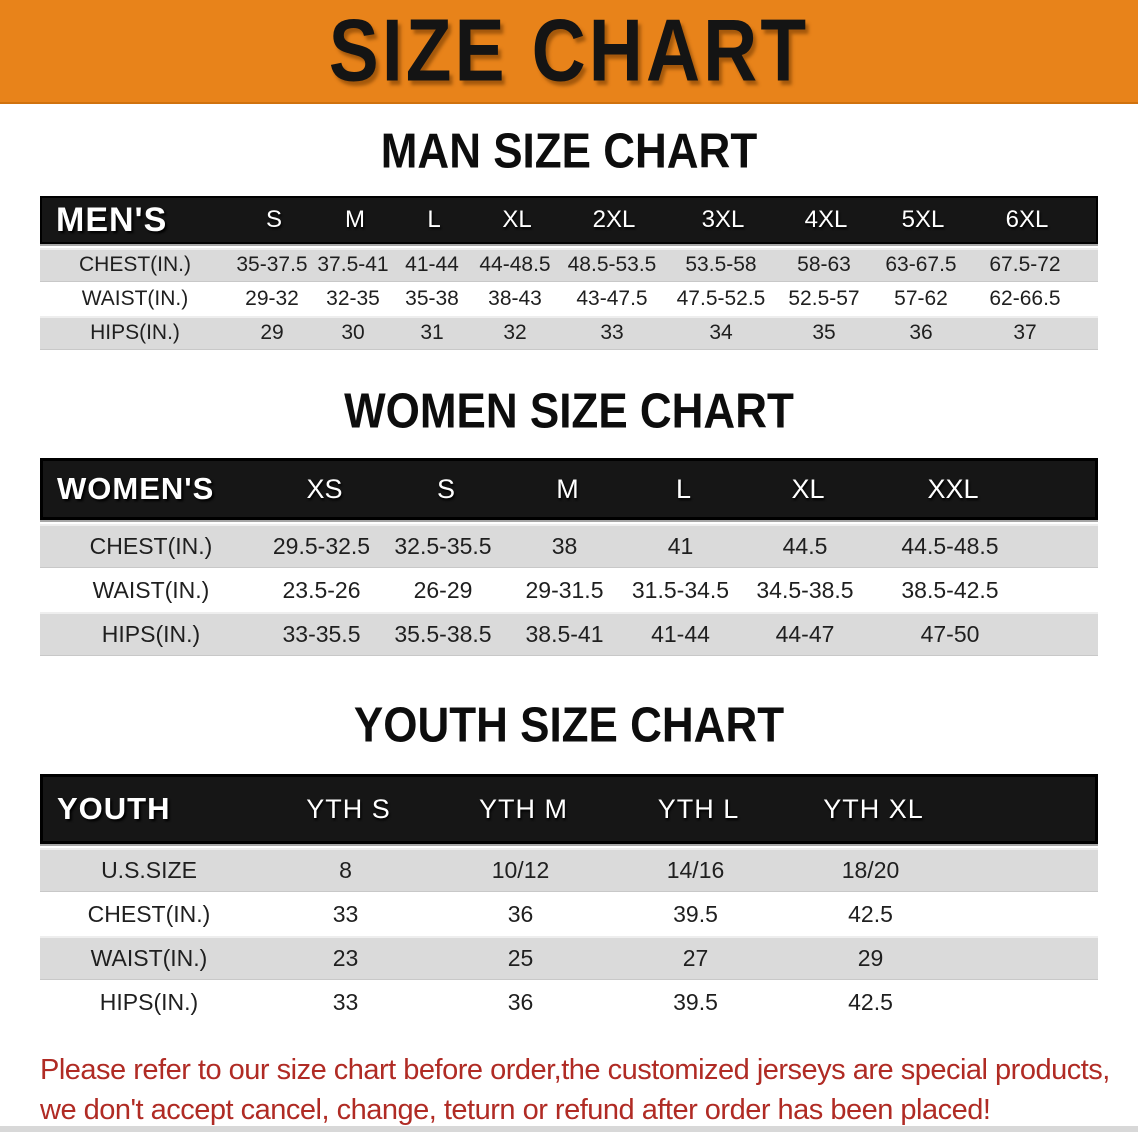  Describe the element at coordinates (721, 298) in the screenshot. I see `row-value: 47.5-52.5` at that location.